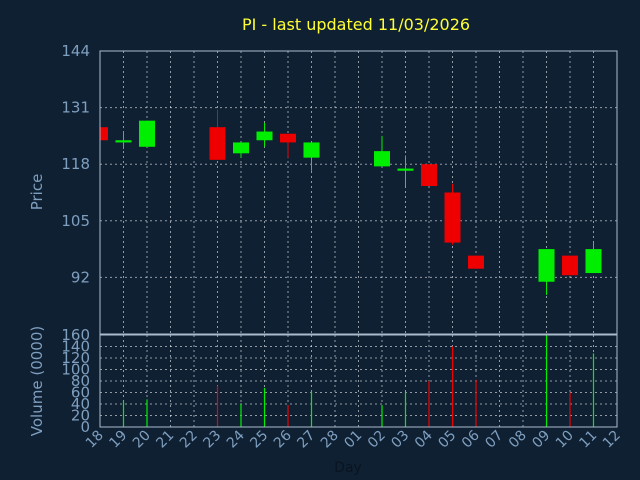 The height and width of the screenshot is (480, 640). Describe the element at coordinates (75, 51) in the screenshot. I see `price-tick-label: 144` at that location.